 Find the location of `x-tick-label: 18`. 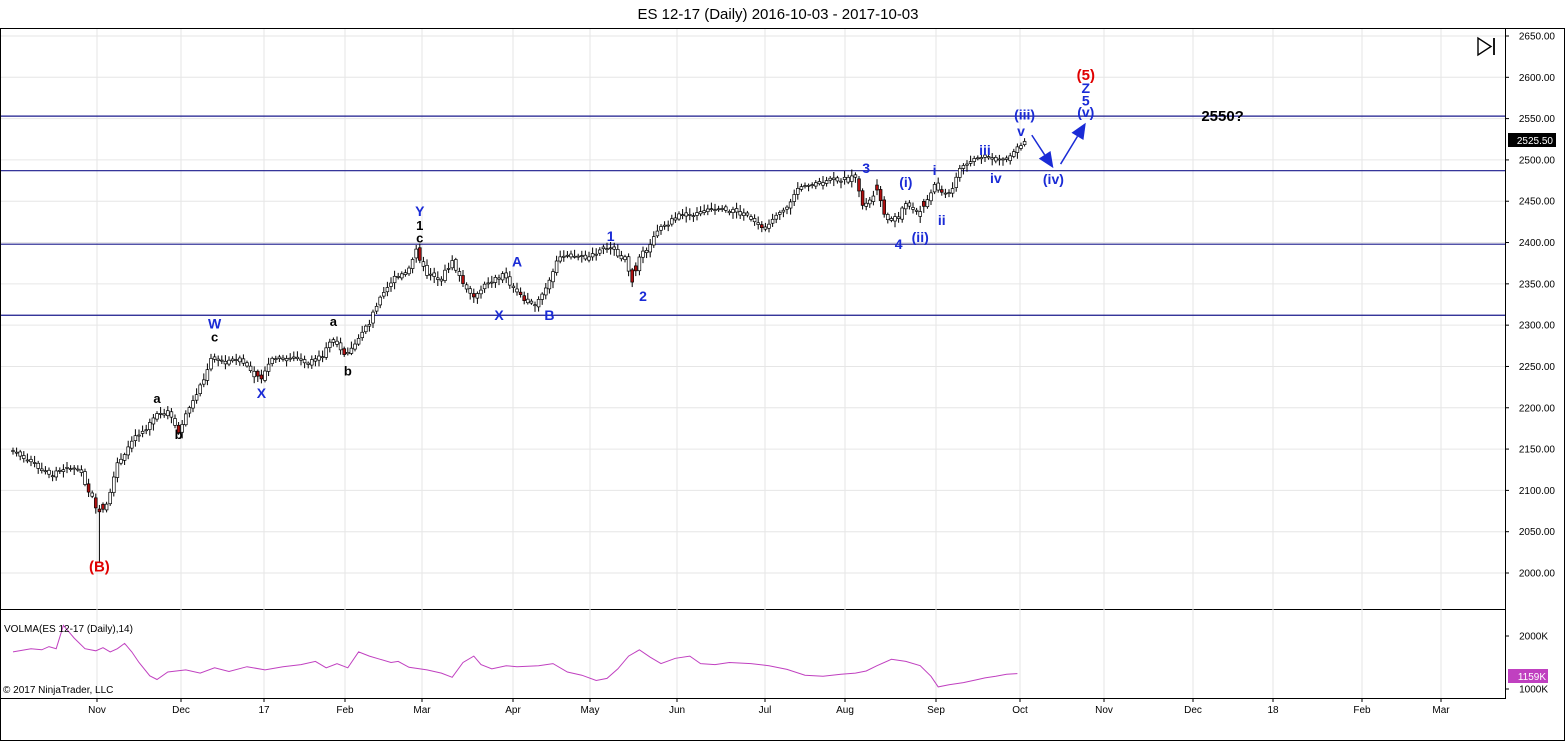

x-tick-label: 18 is located at coordinates (1273, 710).